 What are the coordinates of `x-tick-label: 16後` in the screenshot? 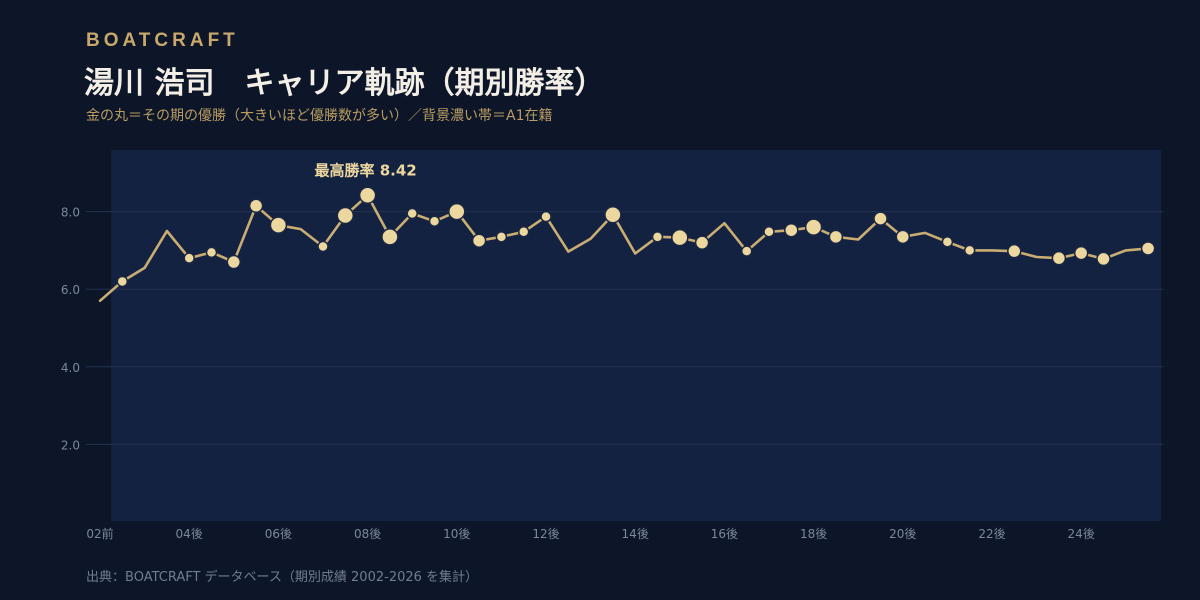 It's located at (724, 534).